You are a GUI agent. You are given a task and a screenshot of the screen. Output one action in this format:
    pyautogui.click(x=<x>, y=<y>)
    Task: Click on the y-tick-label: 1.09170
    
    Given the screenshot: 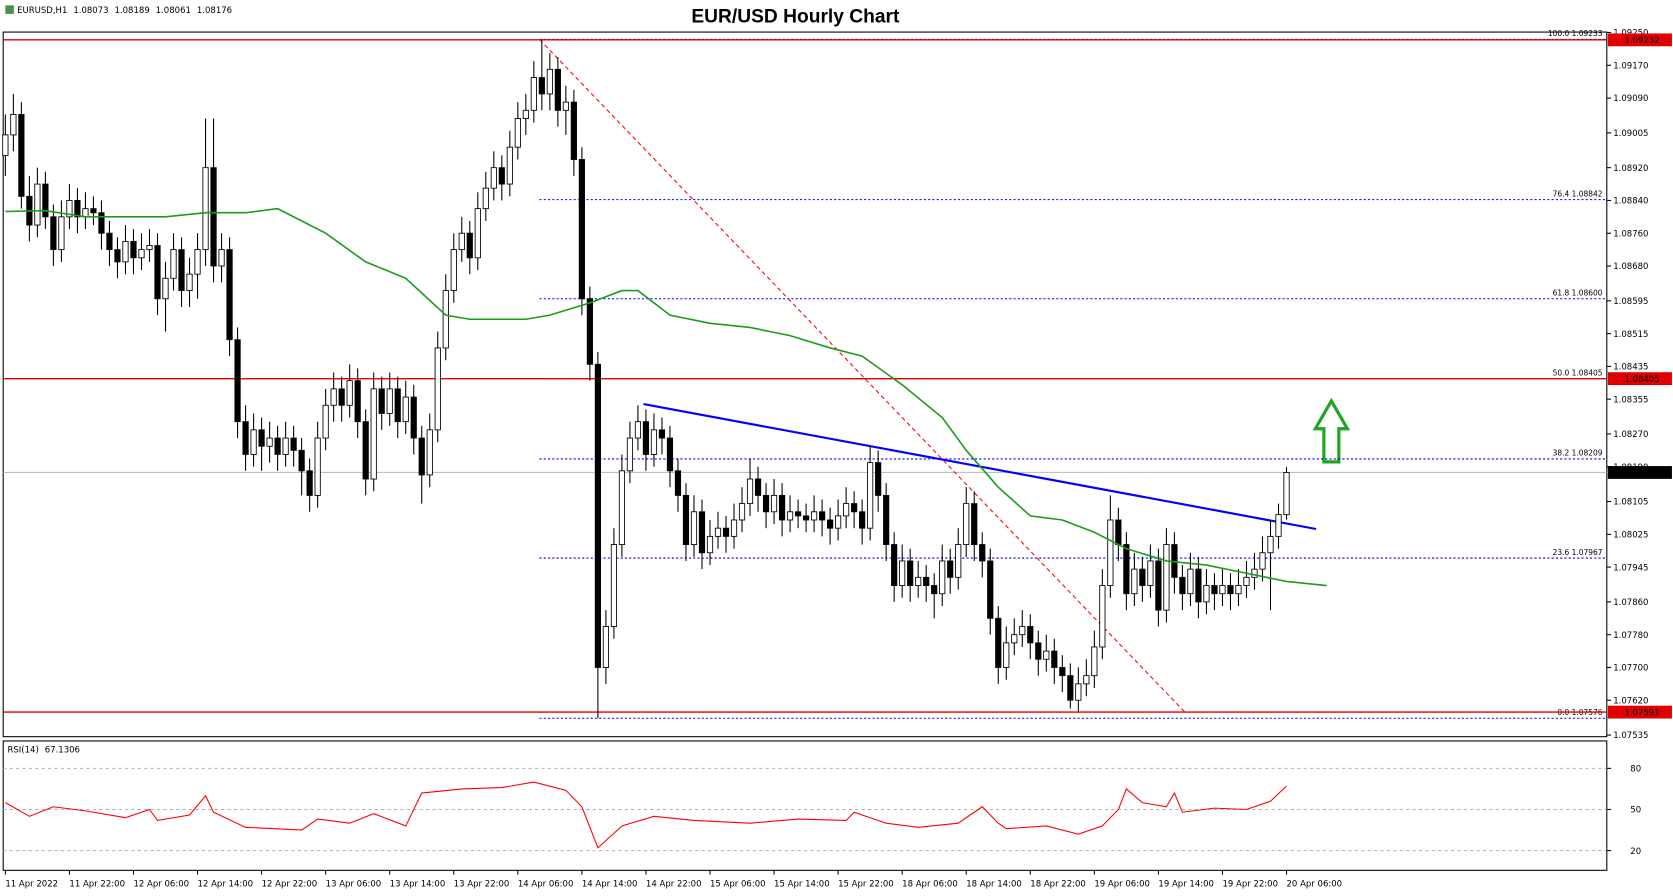 What is the action you would take?
    pyautogui.click(x=1630, y=66)
    